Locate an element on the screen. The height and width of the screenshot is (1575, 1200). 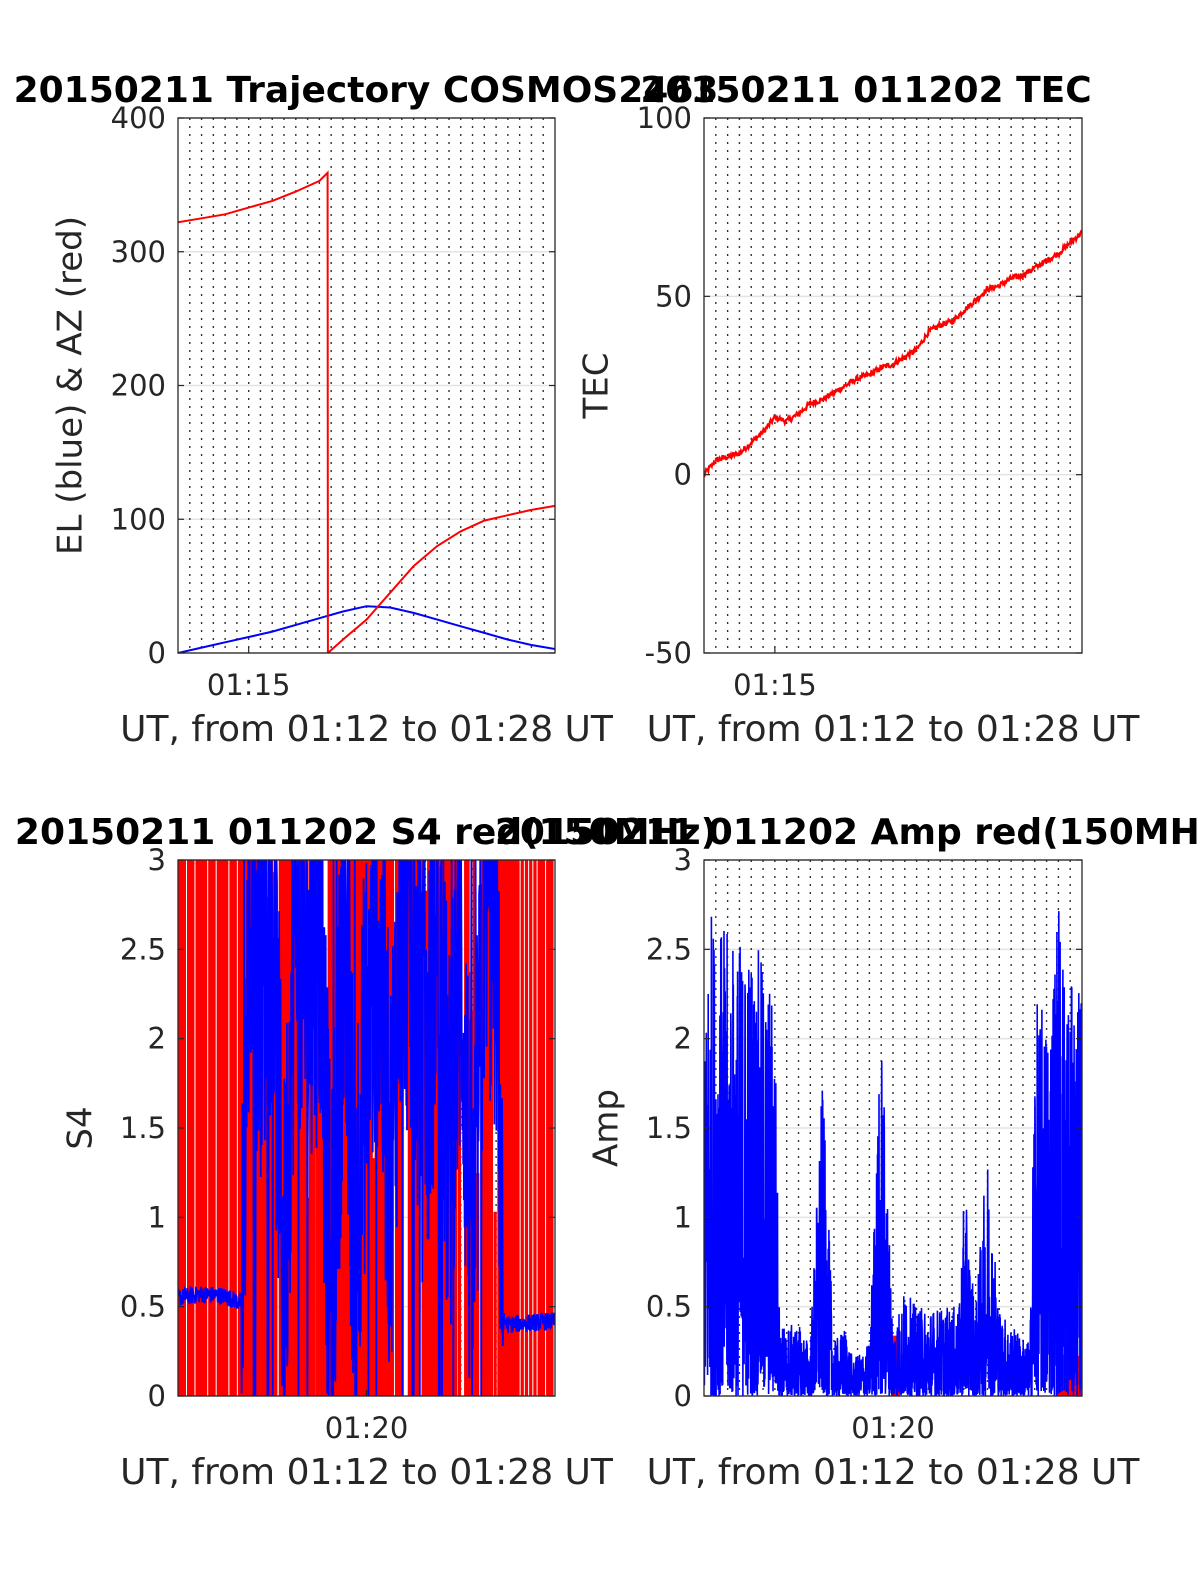
trajectory-axes-box is located at coordinates (366, 385).